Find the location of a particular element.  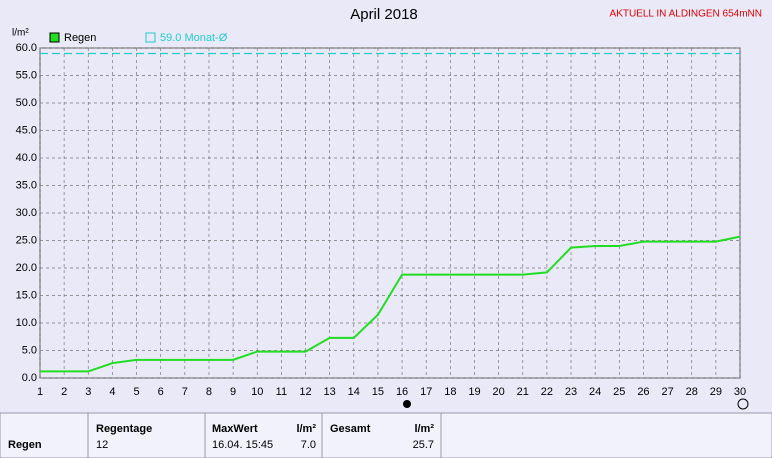

y-tick-label: 60.0 is located at coordinates (26, 48).